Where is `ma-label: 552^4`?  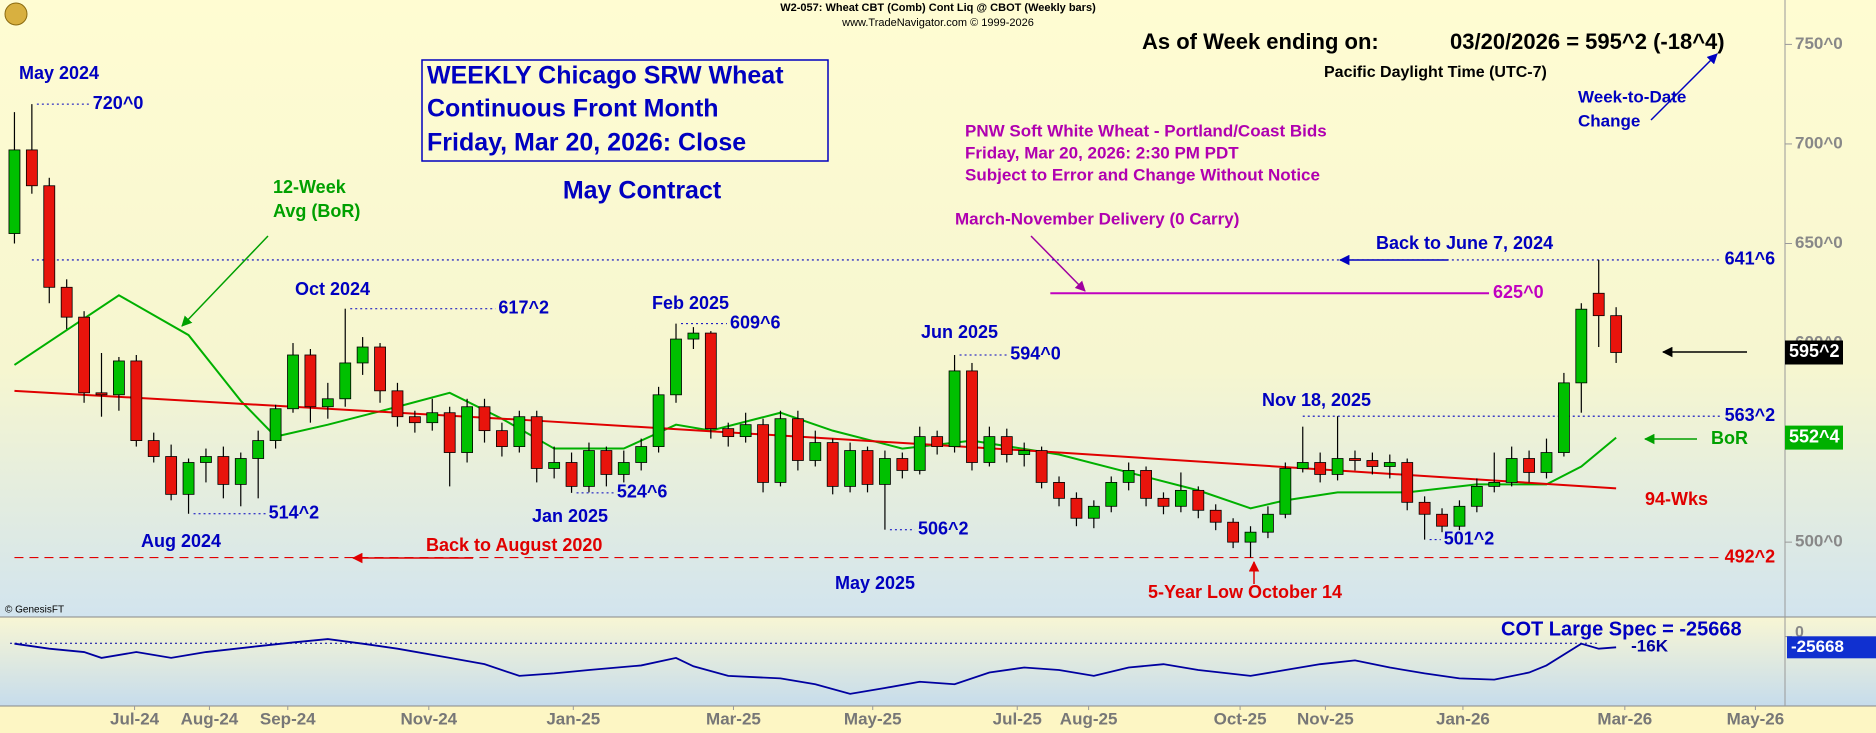
ma-label: 552^4 is located at coordinates (1814, 436).